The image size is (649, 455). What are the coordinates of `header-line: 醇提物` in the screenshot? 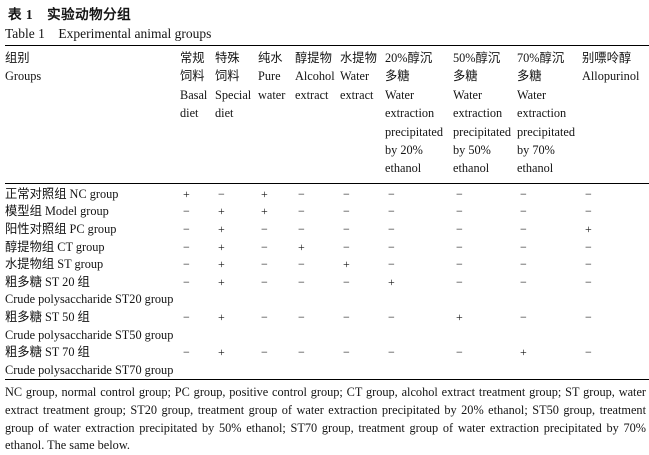 It's located at (313, 58).